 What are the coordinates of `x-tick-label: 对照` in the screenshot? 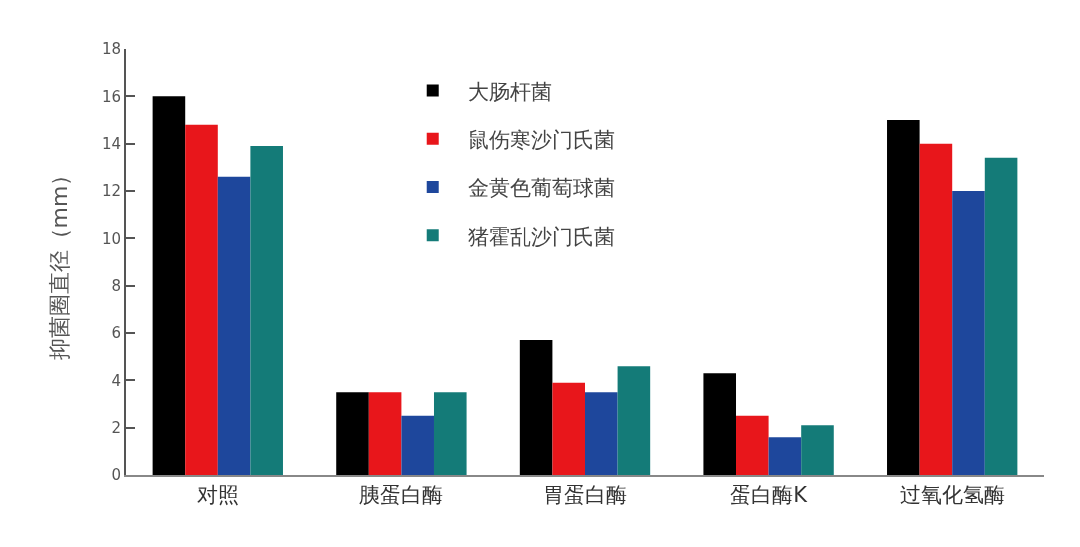 It's located at (217, 495).